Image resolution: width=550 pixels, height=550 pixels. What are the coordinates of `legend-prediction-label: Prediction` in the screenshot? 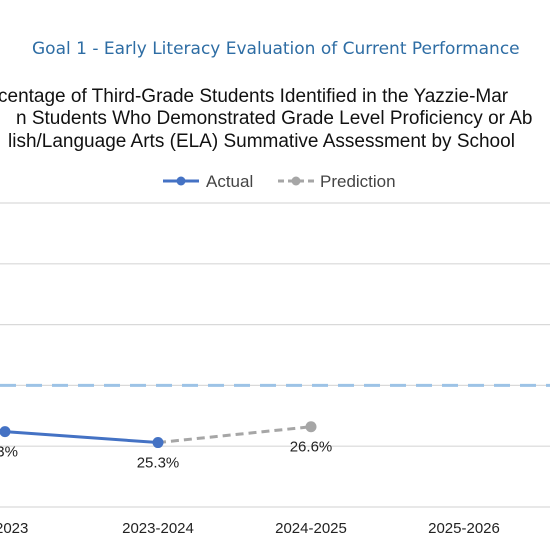 It's located at (358, 181).